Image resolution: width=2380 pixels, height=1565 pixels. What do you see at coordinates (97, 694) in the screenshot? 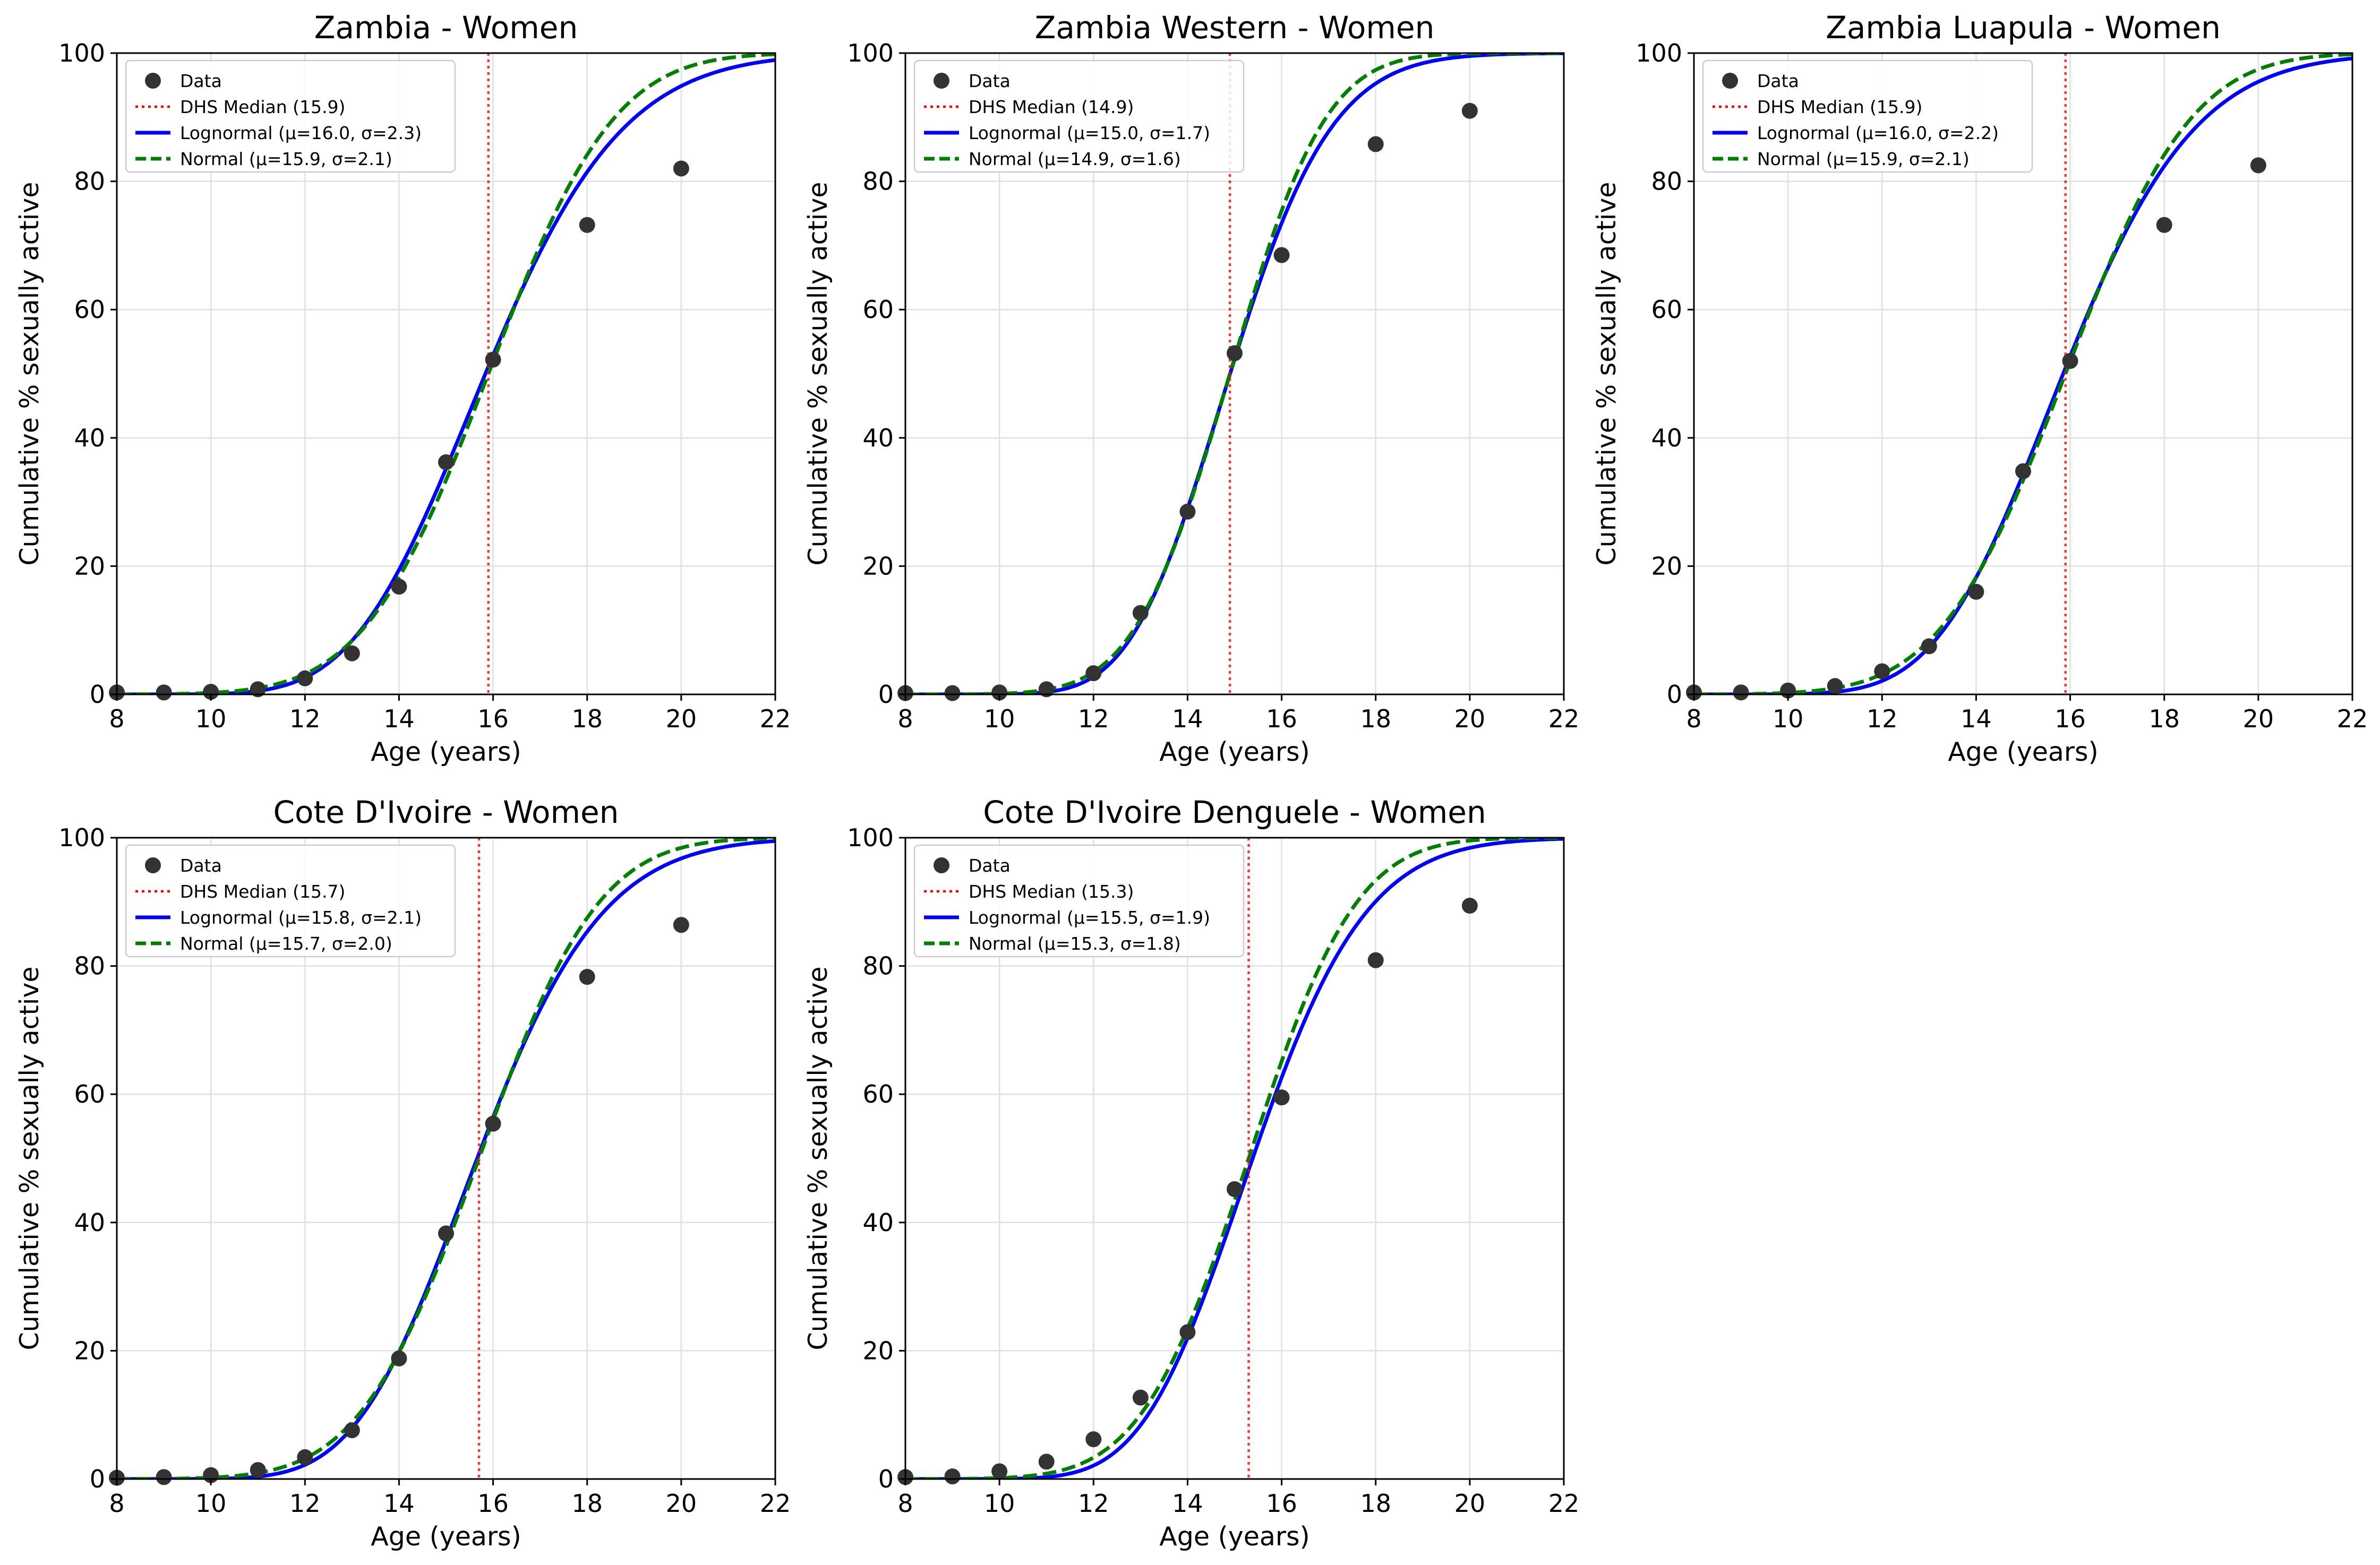
I see `y-tick-label: 0` at bounding box center [97, 694].